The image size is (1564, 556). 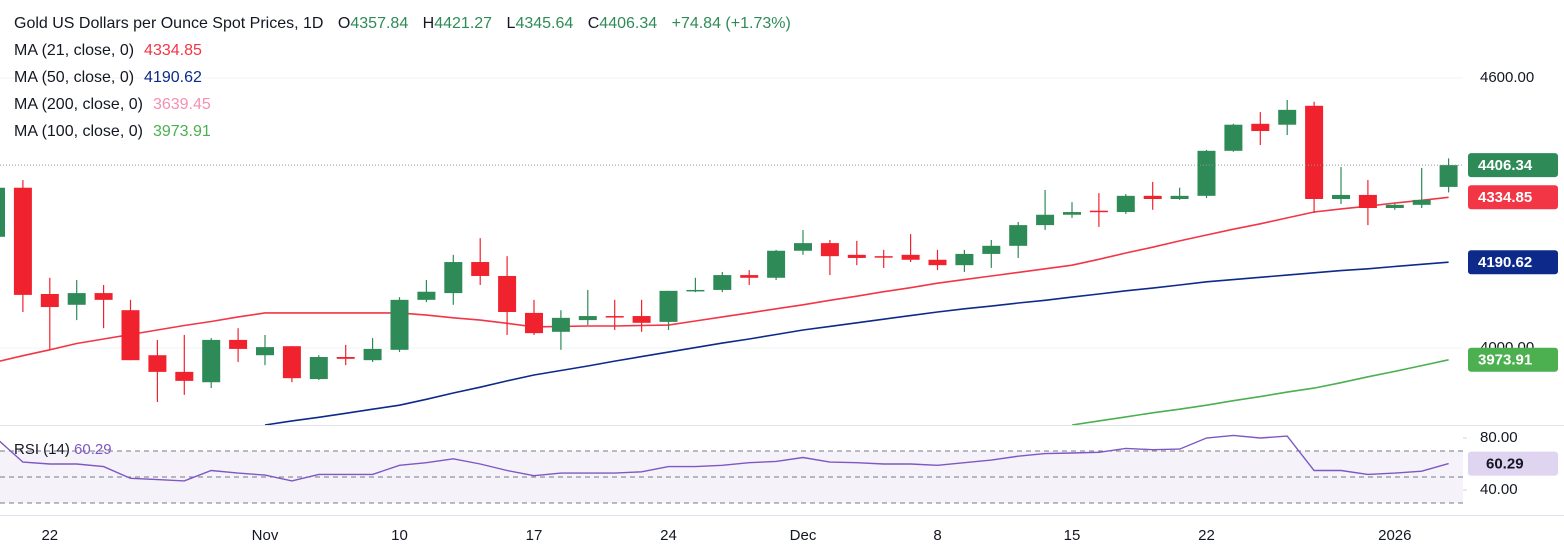 What do you see at coordinates (1394, 535) in the screenshot?
I see `x-tick-label: 2026` at bounding box center [1394, 535].